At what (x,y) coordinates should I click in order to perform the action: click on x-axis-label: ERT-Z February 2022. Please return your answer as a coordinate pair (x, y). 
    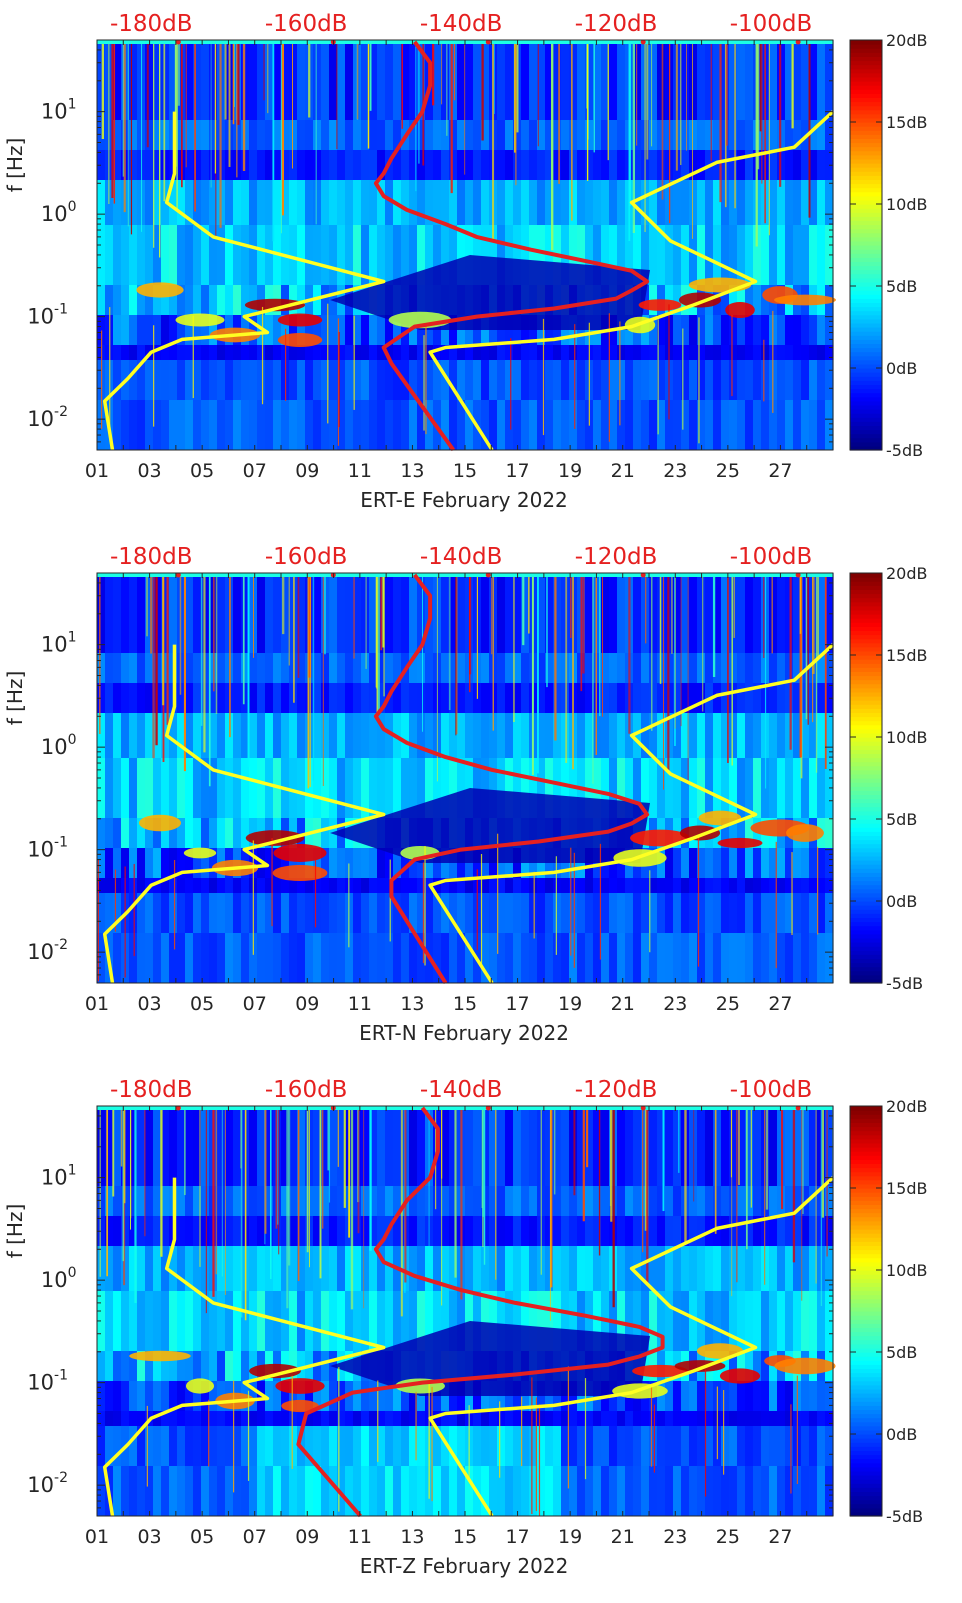
    Looking at the image, I should click on (464, 1566).